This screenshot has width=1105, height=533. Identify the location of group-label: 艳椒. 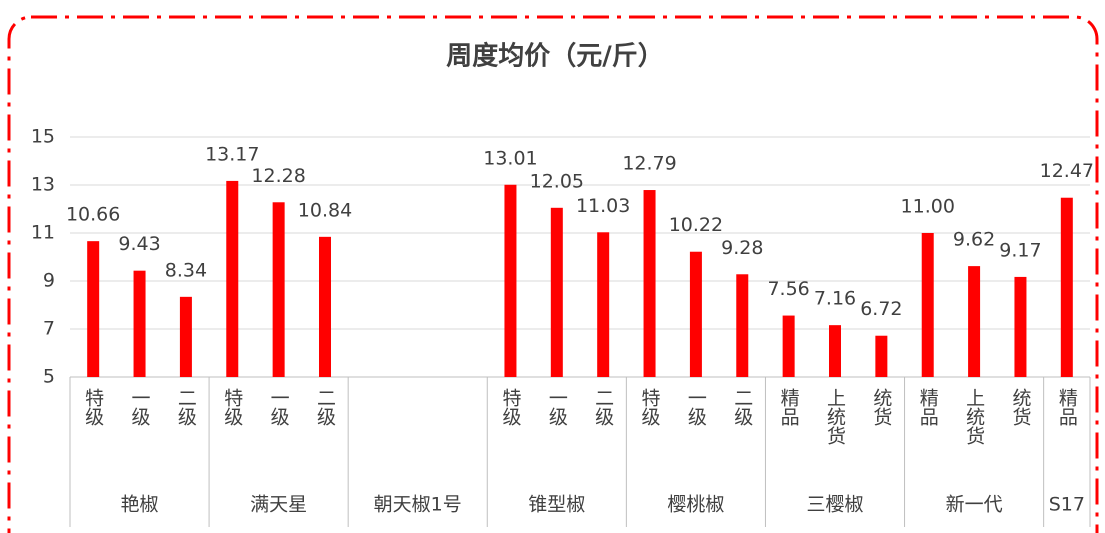
(140, 505).